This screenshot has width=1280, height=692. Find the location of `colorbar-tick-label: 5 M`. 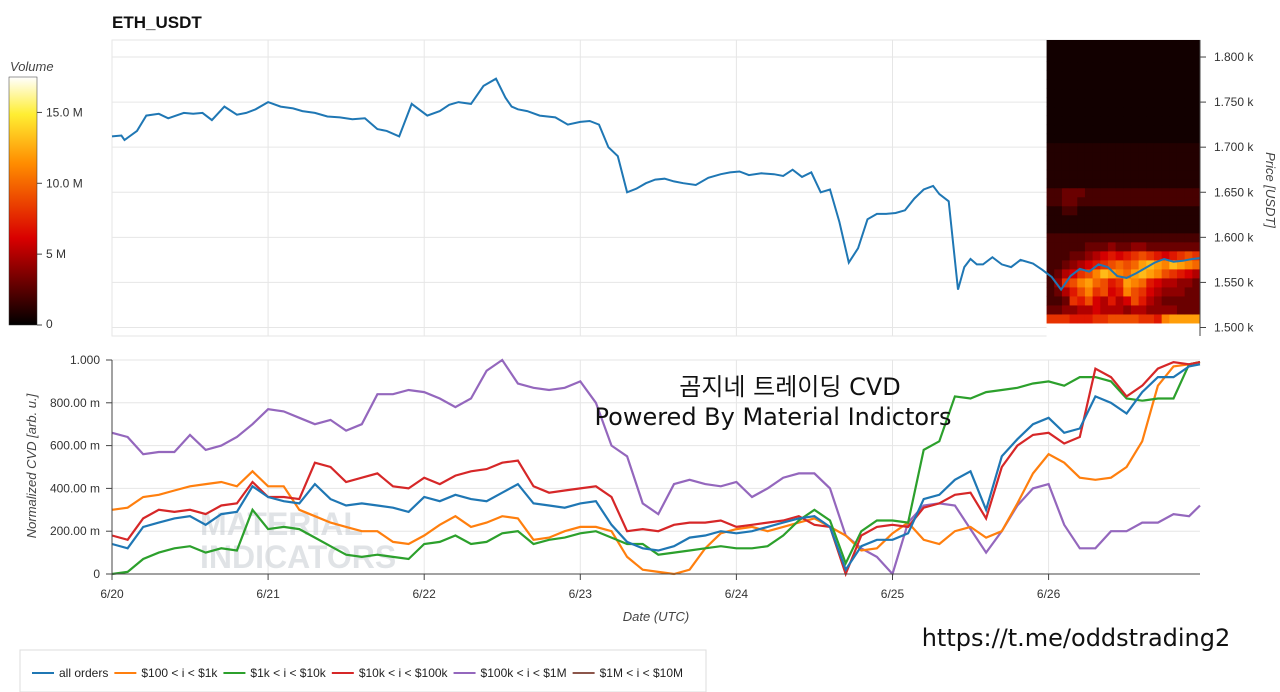

colorbar-tick-label: 5 M is located at coordinates (56, 254).